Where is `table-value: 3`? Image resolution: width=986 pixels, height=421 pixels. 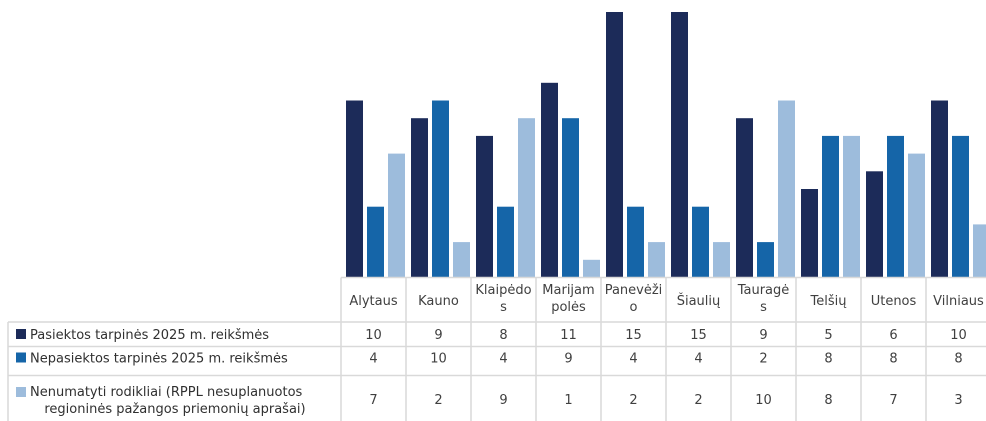 table-value: 3 is located at coordinates (958, 400).